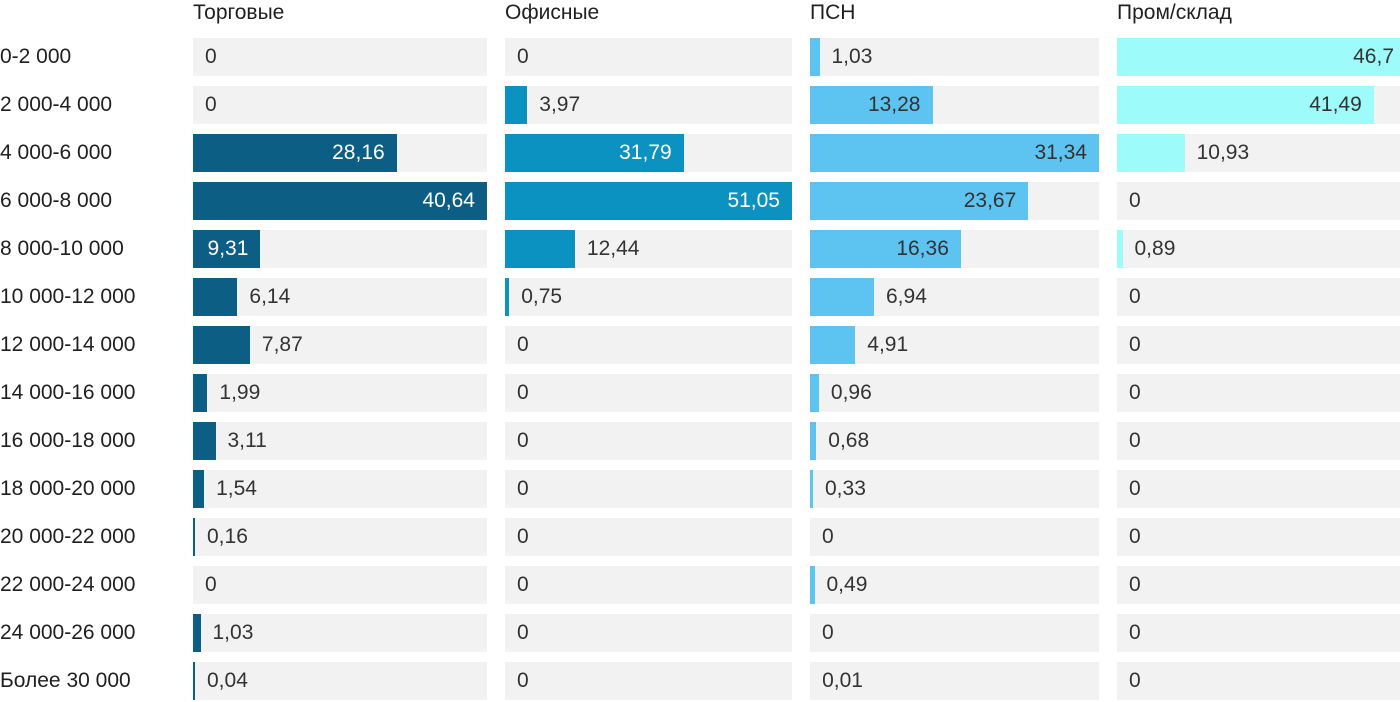 This screenshot has width=1400, height=702. Describe the element at coordinates (648, 249) in the screenshot. I see `bar-track: 12,44` at that location.